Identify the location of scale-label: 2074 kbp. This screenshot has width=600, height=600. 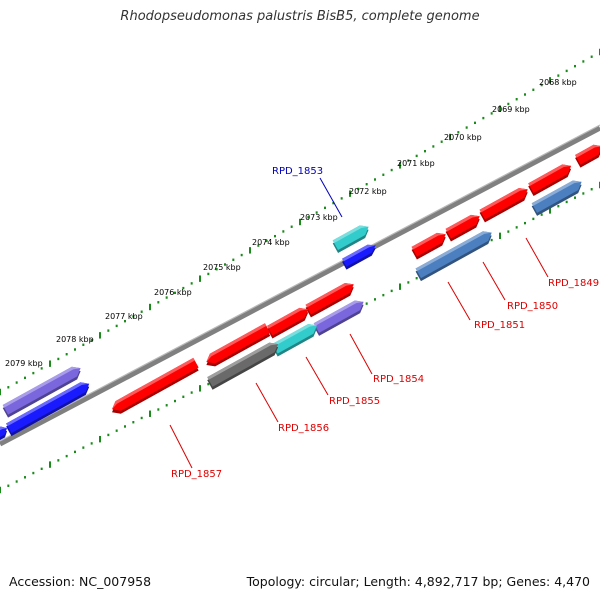
(271, 242).